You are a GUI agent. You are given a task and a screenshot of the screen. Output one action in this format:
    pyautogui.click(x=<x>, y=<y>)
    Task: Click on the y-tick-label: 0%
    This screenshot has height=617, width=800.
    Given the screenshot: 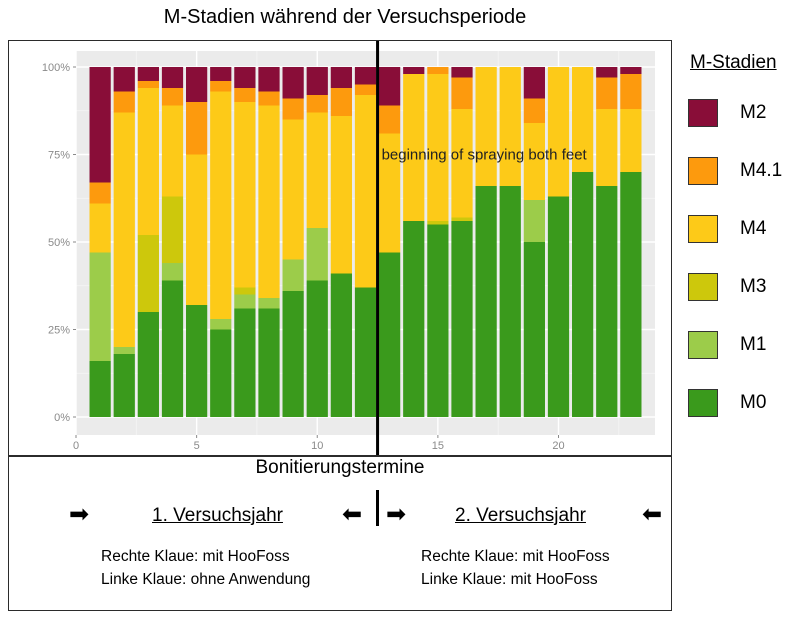 What is the action you would take?
    pyautogui.click(x=62, y=418)
    